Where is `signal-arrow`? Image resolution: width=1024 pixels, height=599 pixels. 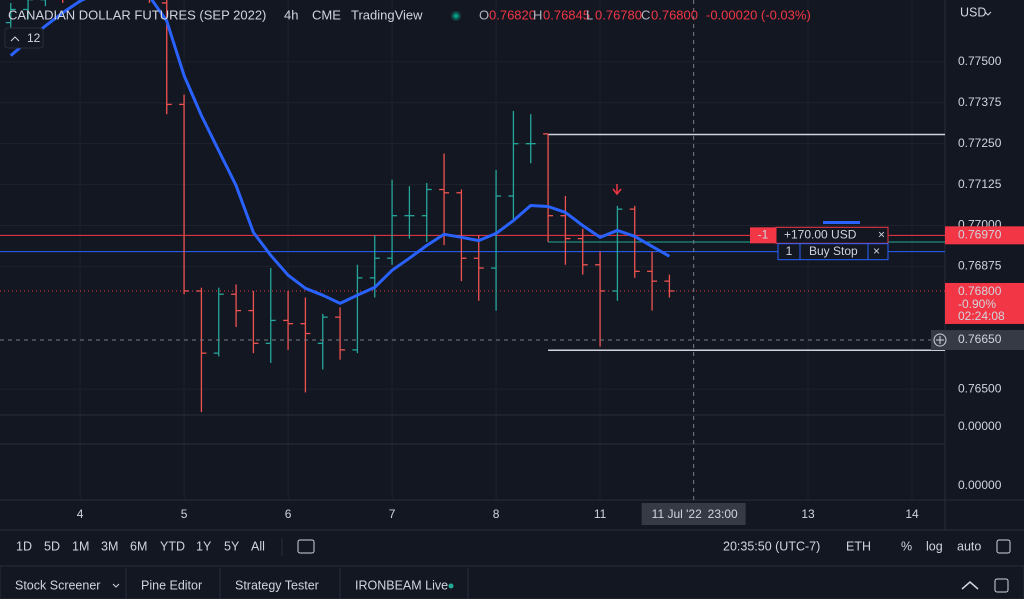
signal-arrow is located at coordinates (617, 190).